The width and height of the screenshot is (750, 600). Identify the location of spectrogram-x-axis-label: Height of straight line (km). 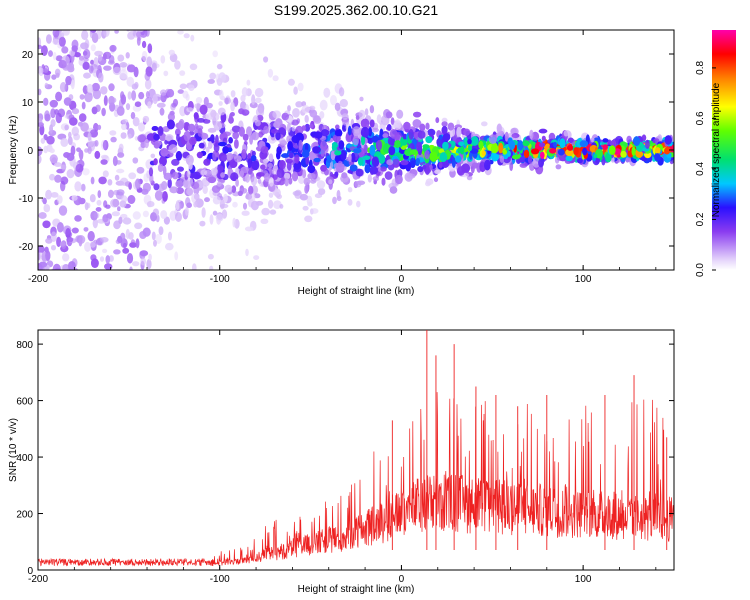
(356, 291).